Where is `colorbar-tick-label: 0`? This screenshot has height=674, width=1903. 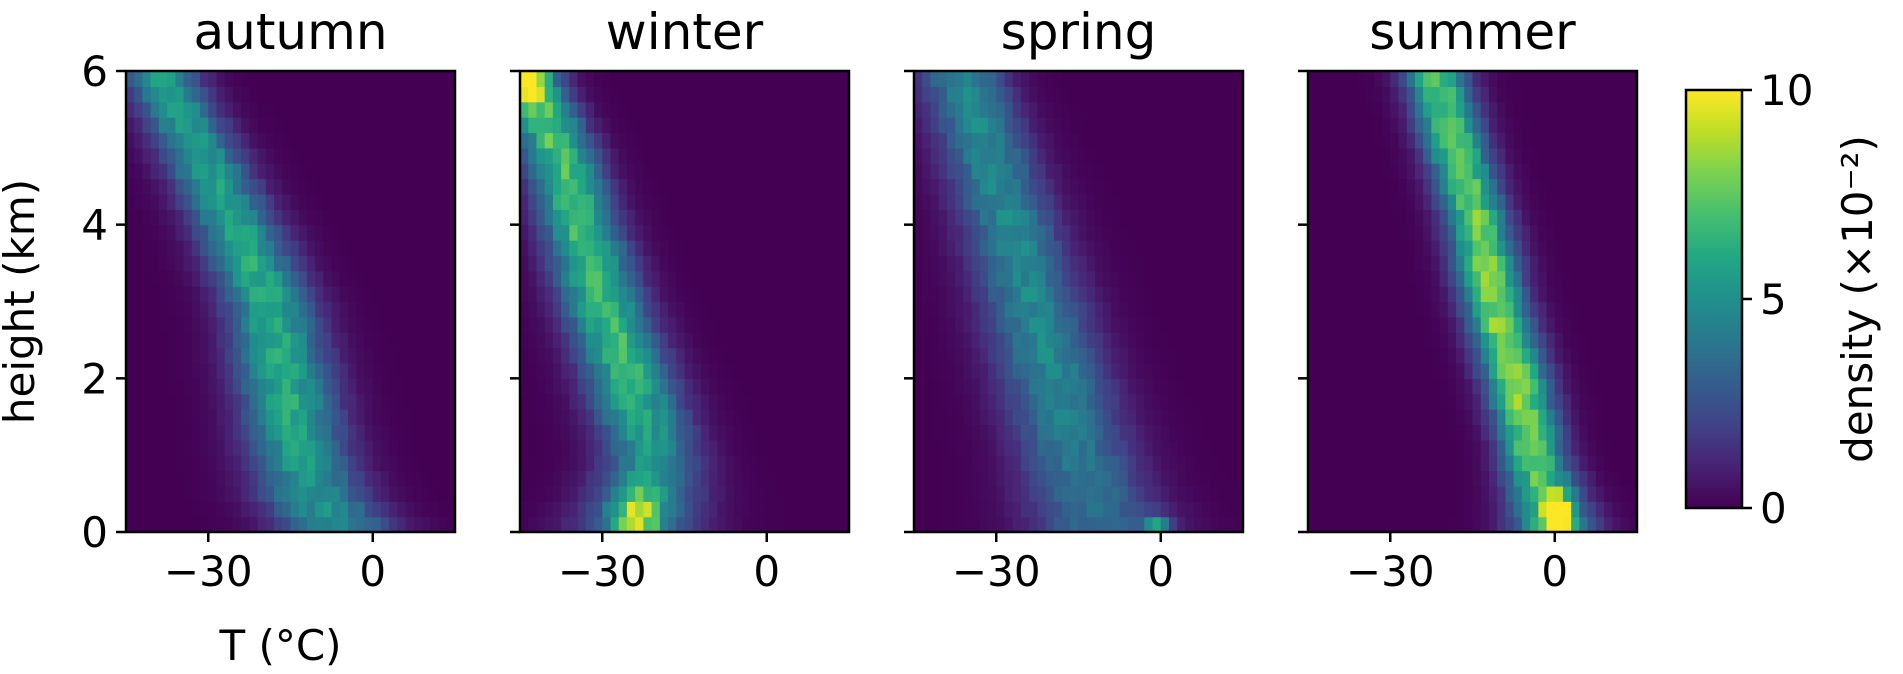
colorbar-tick-label: 0 is located at coordinates (1773, 508).